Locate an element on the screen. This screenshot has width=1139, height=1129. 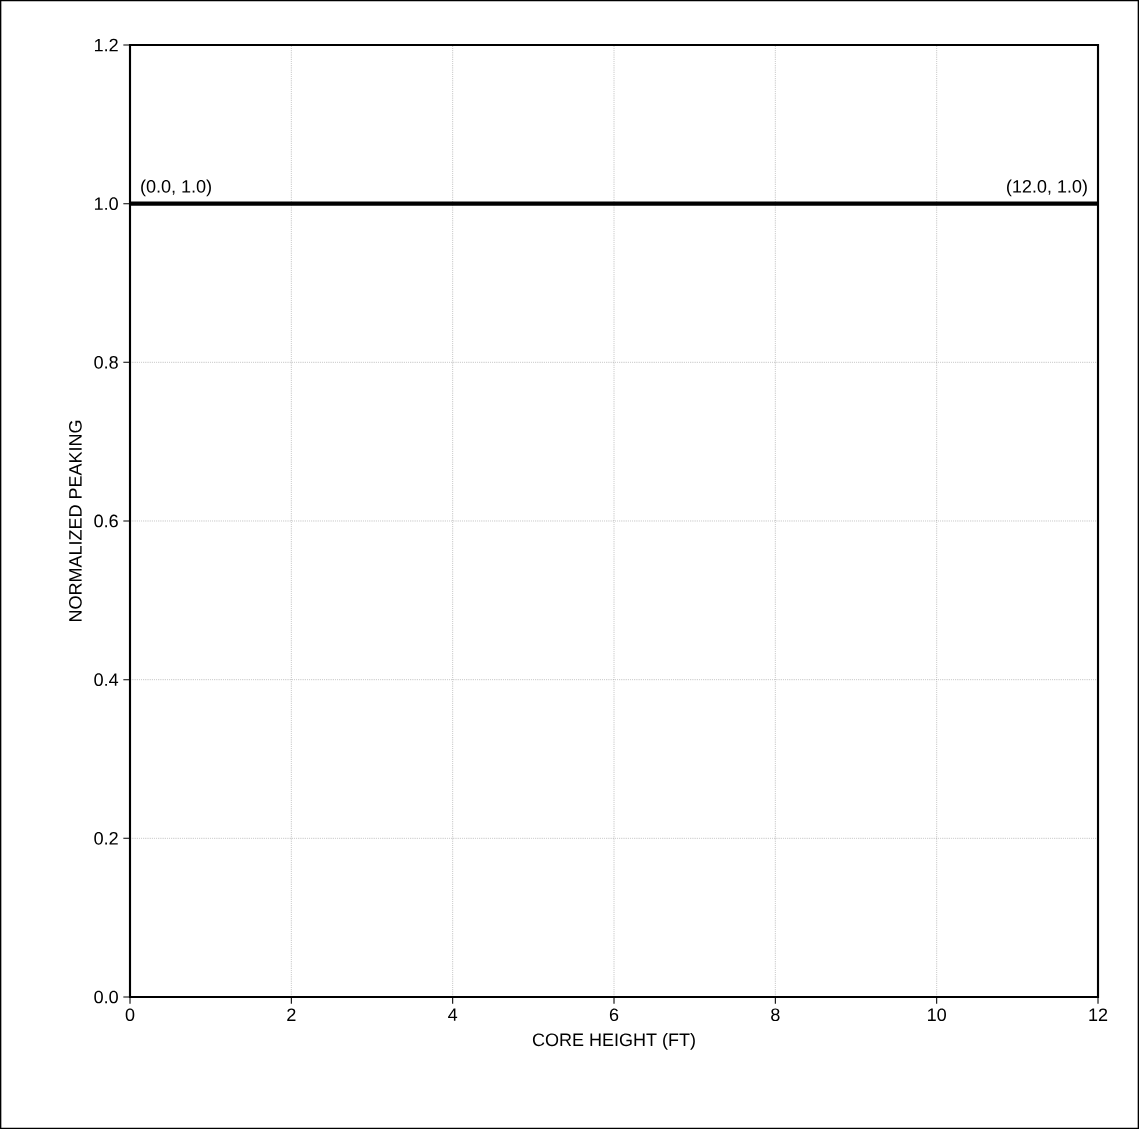
x-tick-label: 4 is located at coordinates (453, 1014).